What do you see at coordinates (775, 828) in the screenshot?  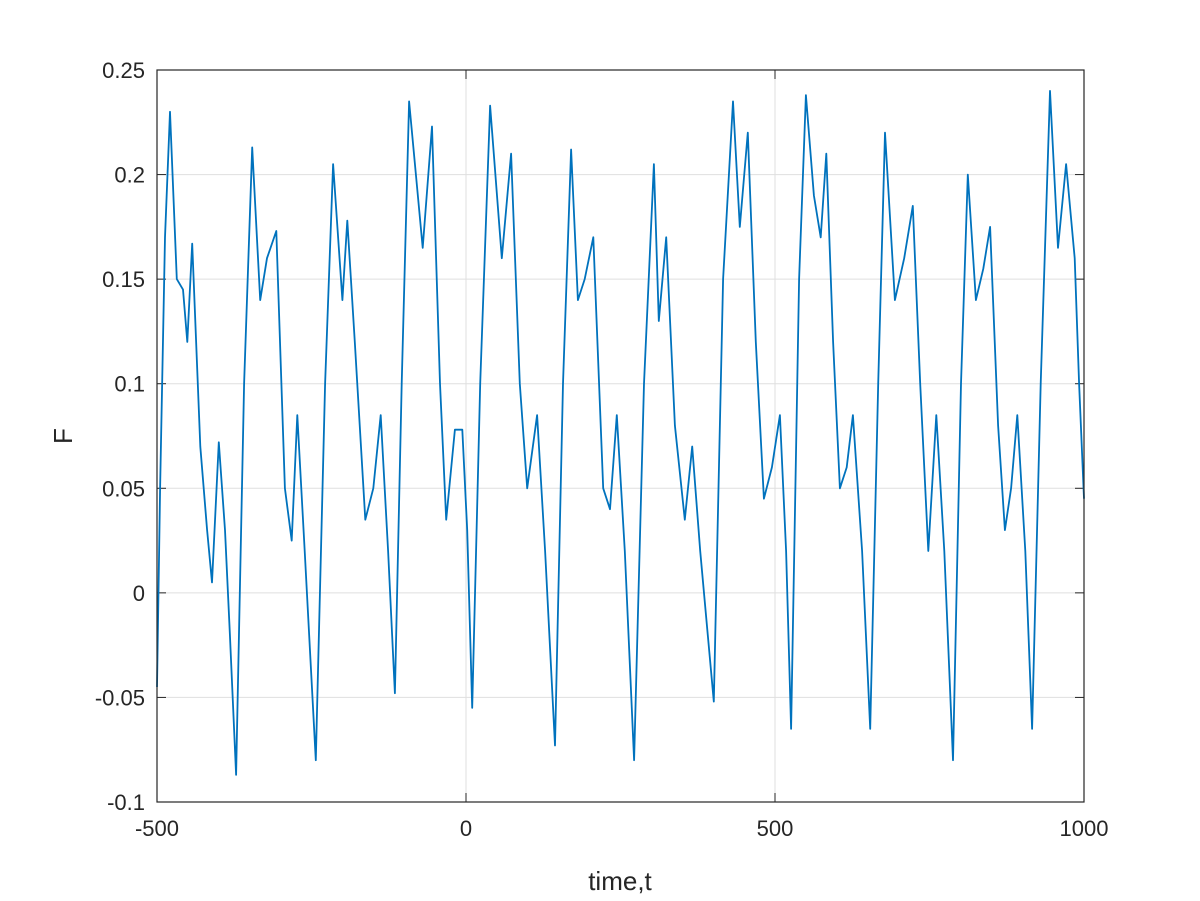 I see `x-tick-label: 500` at bounding box center [775, 828].